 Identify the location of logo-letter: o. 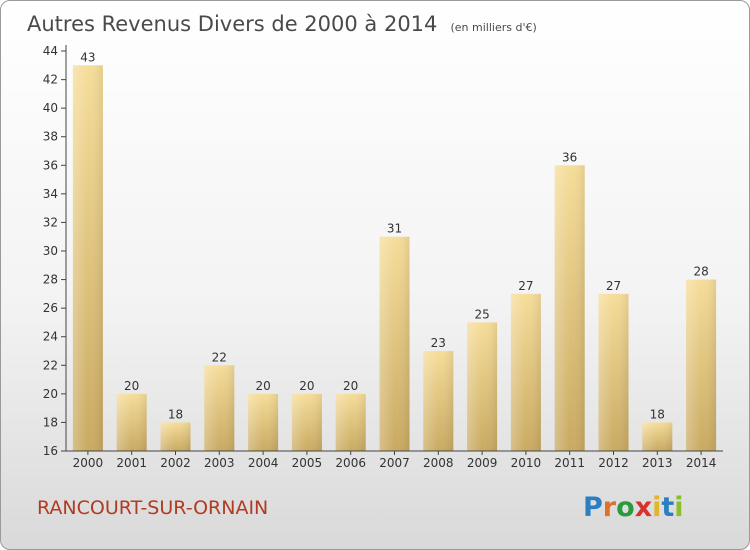
(625, 507).